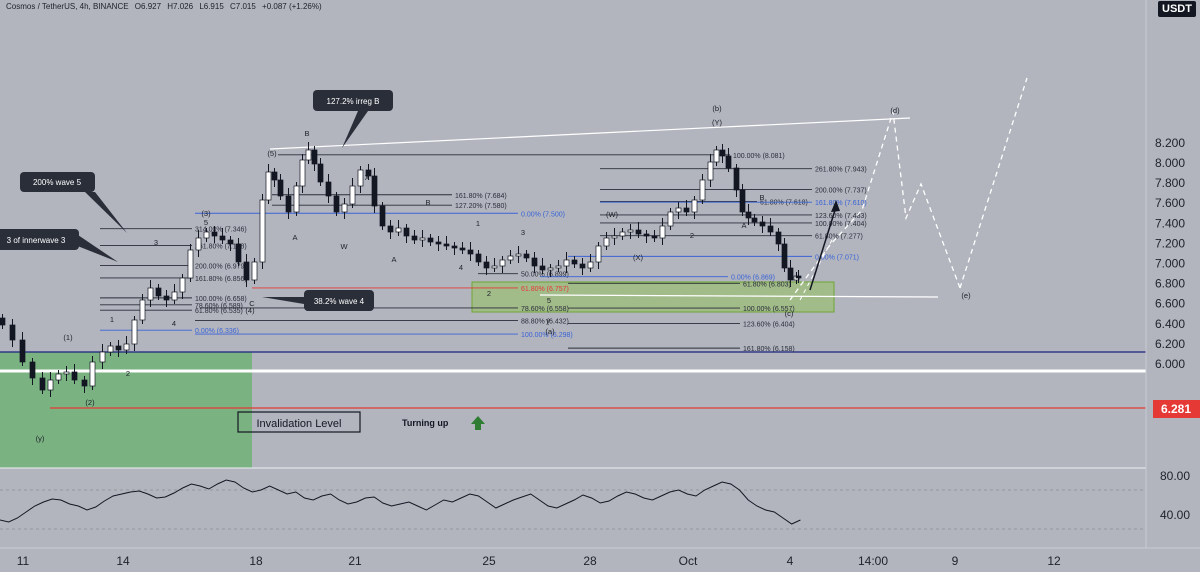 The width and height of the screenshot is (1200, 572). I want to click on wave-label: y, so click(548, 320).